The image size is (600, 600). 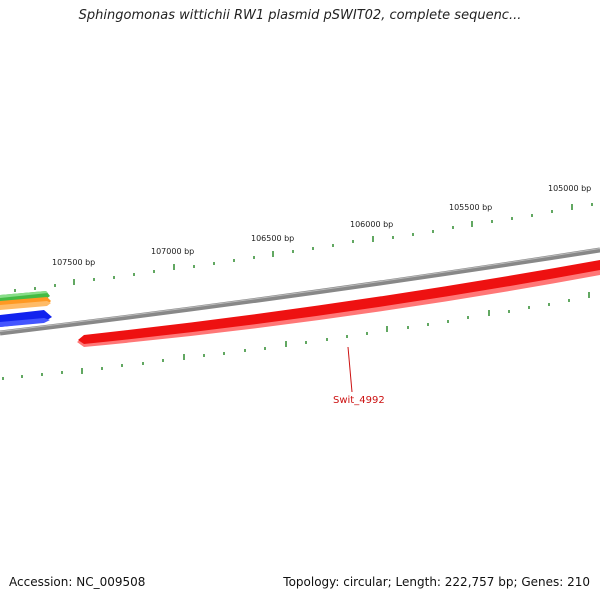 I want to click on gene-label-swit-4992: Swit_4992, so click(x=359, y=400).